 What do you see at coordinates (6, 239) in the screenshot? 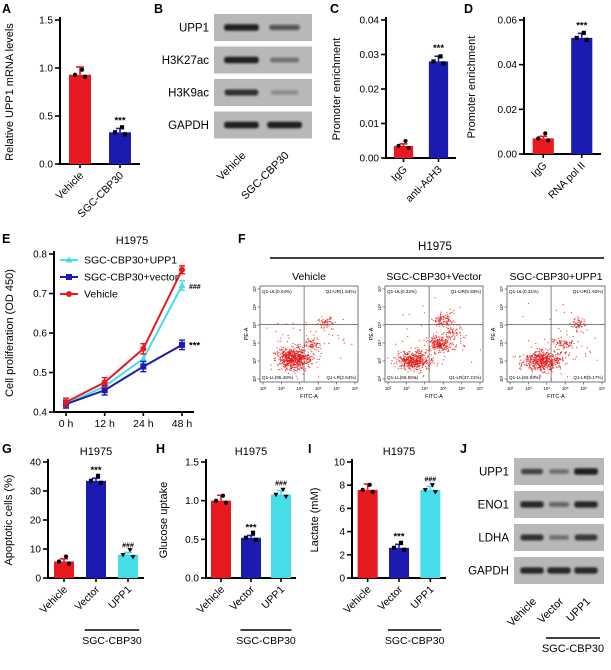
I see `panel-e-letter: E` at bounding box center [6, 239].